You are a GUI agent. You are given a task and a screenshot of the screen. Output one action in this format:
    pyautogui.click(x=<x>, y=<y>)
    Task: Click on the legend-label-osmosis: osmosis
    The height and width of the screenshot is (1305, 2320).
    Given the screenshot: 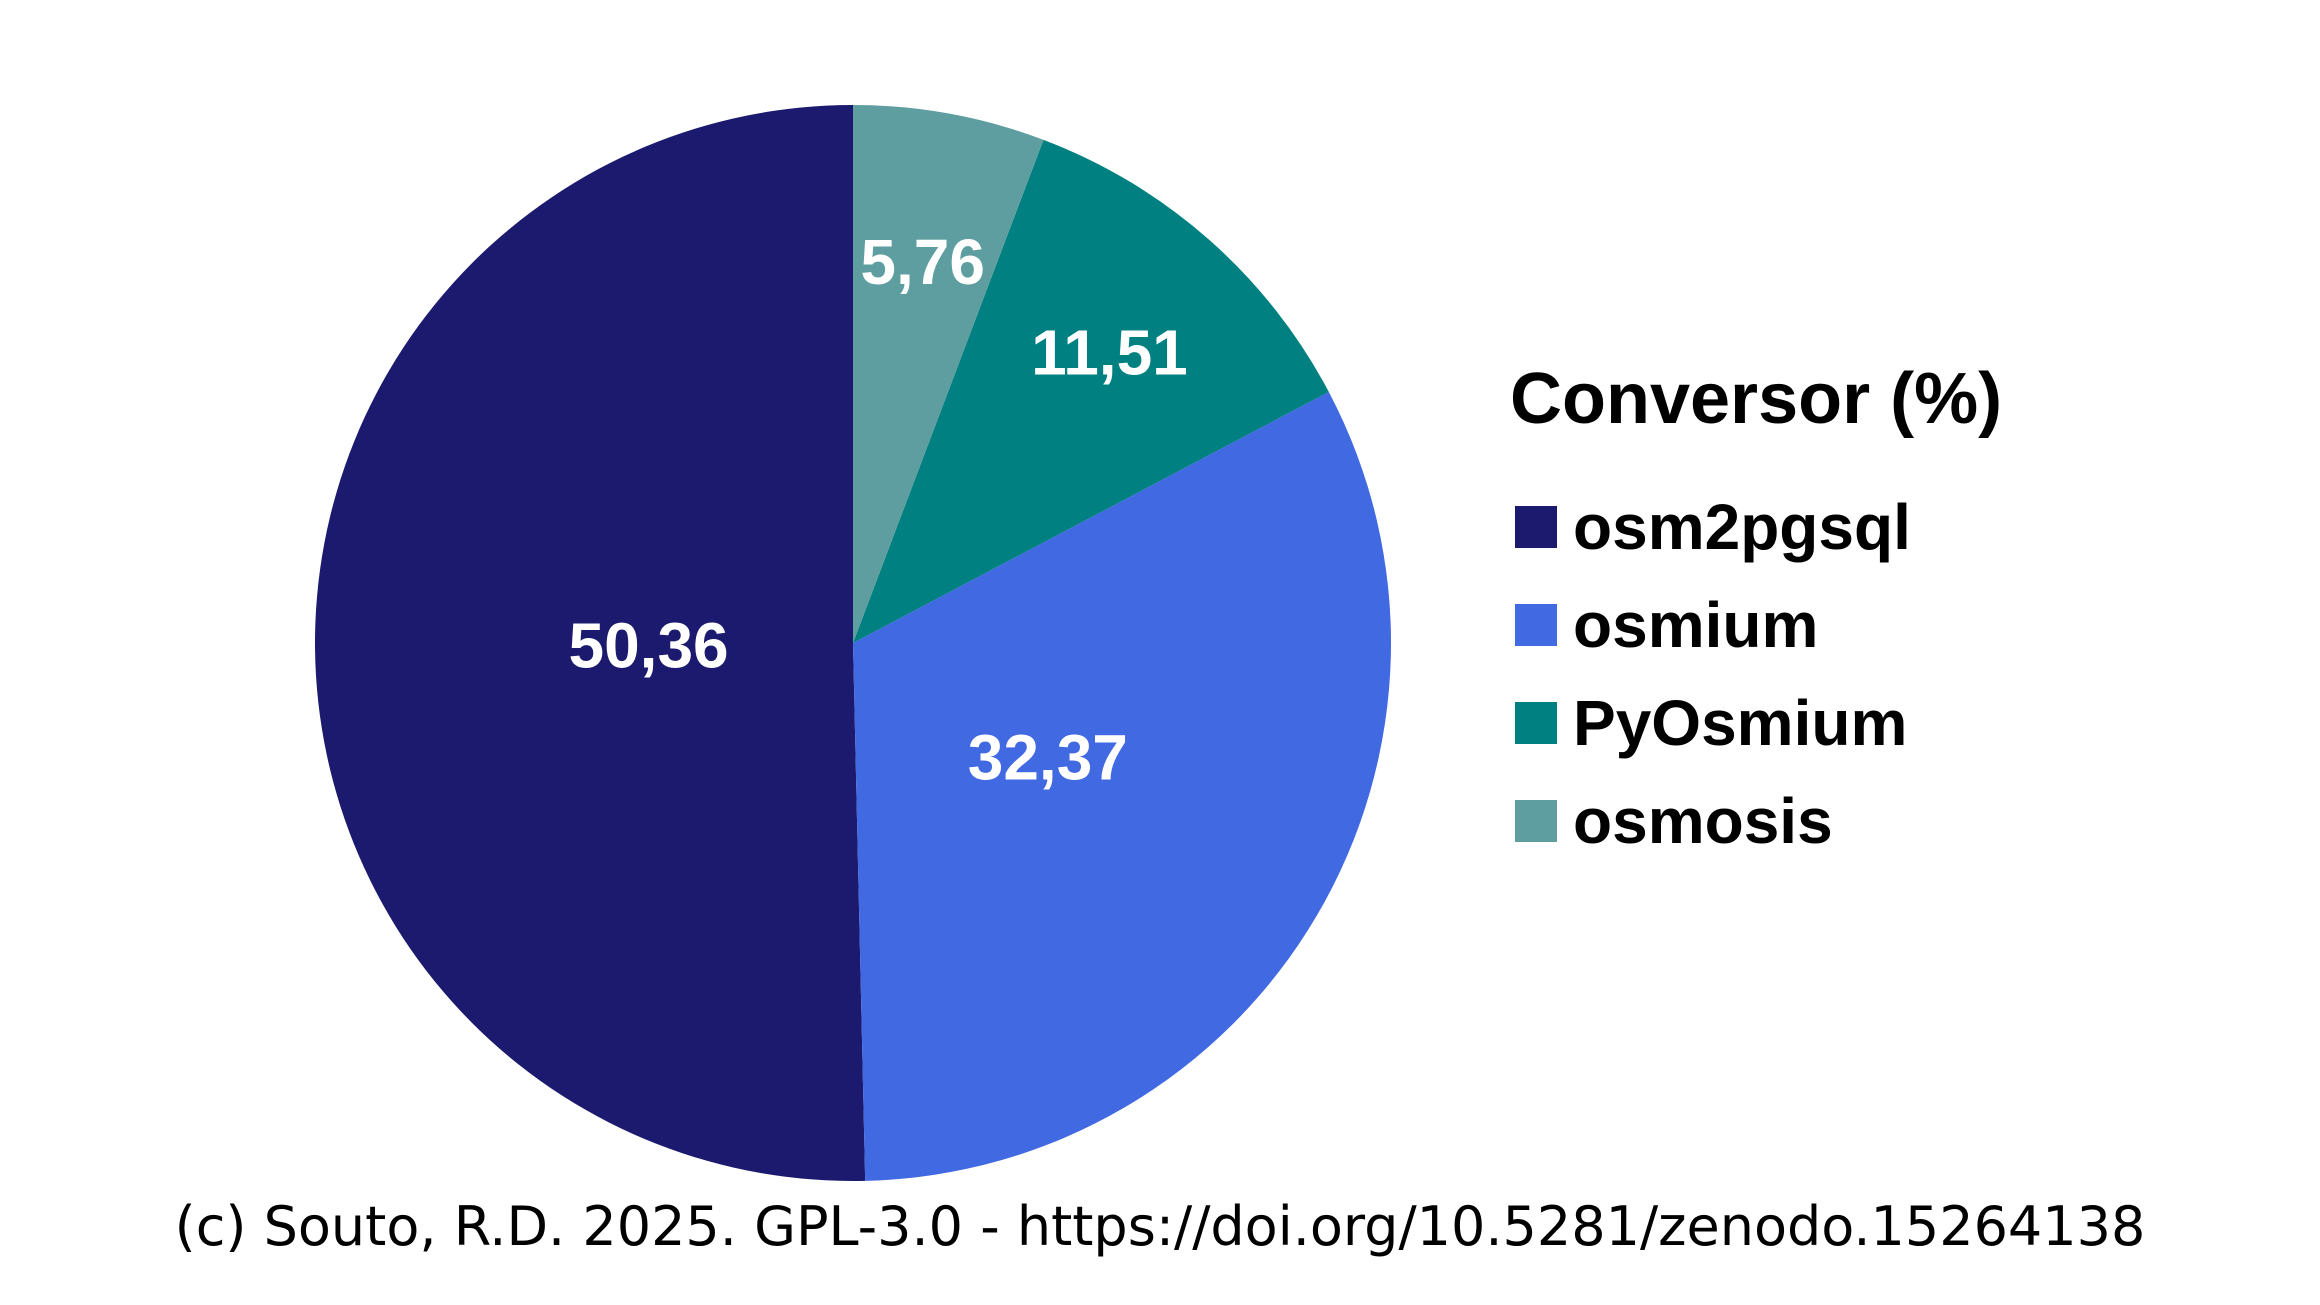 What is the action you would take?
    pyautogui.click(x=1703, y=821)
    